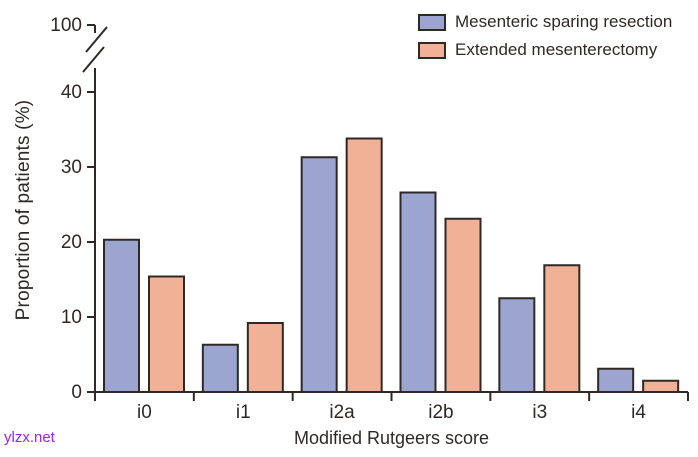 This screenshot has width=698, height=457. What do you see at coordinates (71, 317) in the screenshot?
I see `y-tick-label-10: 10` at bounding box center [71, 317].